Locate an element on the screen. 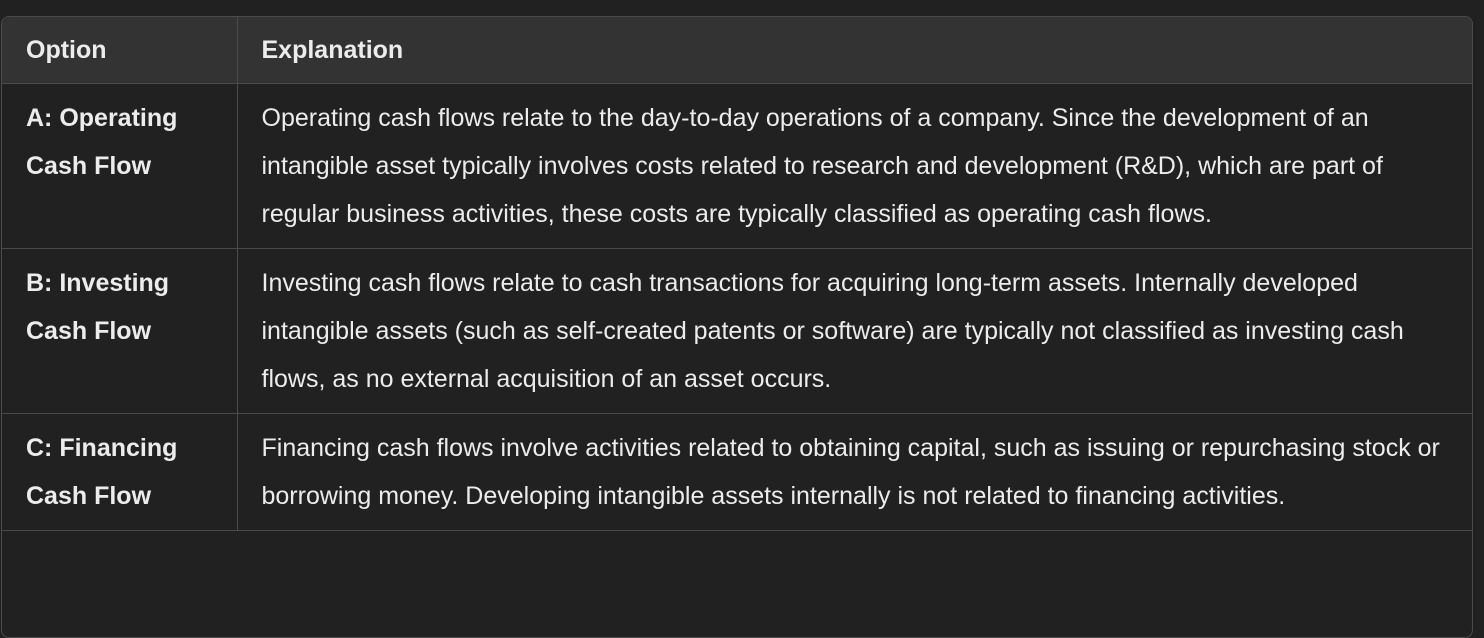  option-cell: B: Investing Cash Flow is located at coordinates (120, 331).